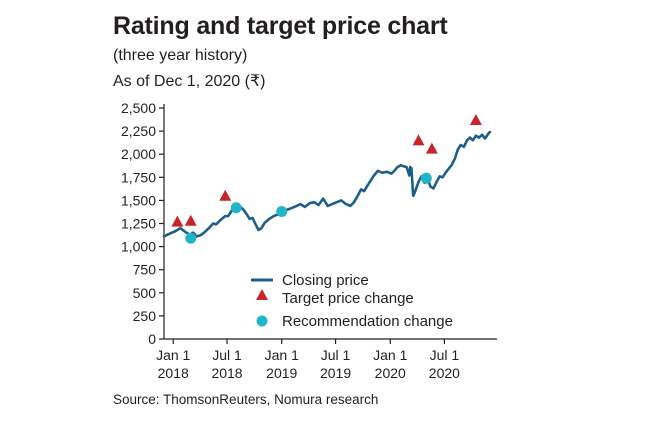 The image size is (660, 440). Describe the element at coordinates (326, 170) in the screenshot. I see `target-price-series` at that location.